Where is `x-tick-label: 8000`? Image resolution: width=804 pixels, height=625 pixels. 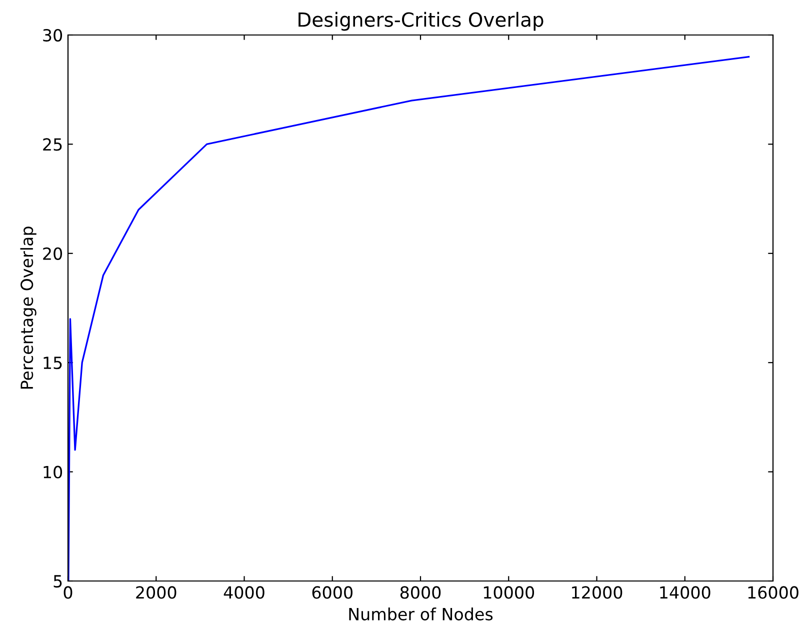 x-tick-label: 8000 is located at coordinates (420, 592).